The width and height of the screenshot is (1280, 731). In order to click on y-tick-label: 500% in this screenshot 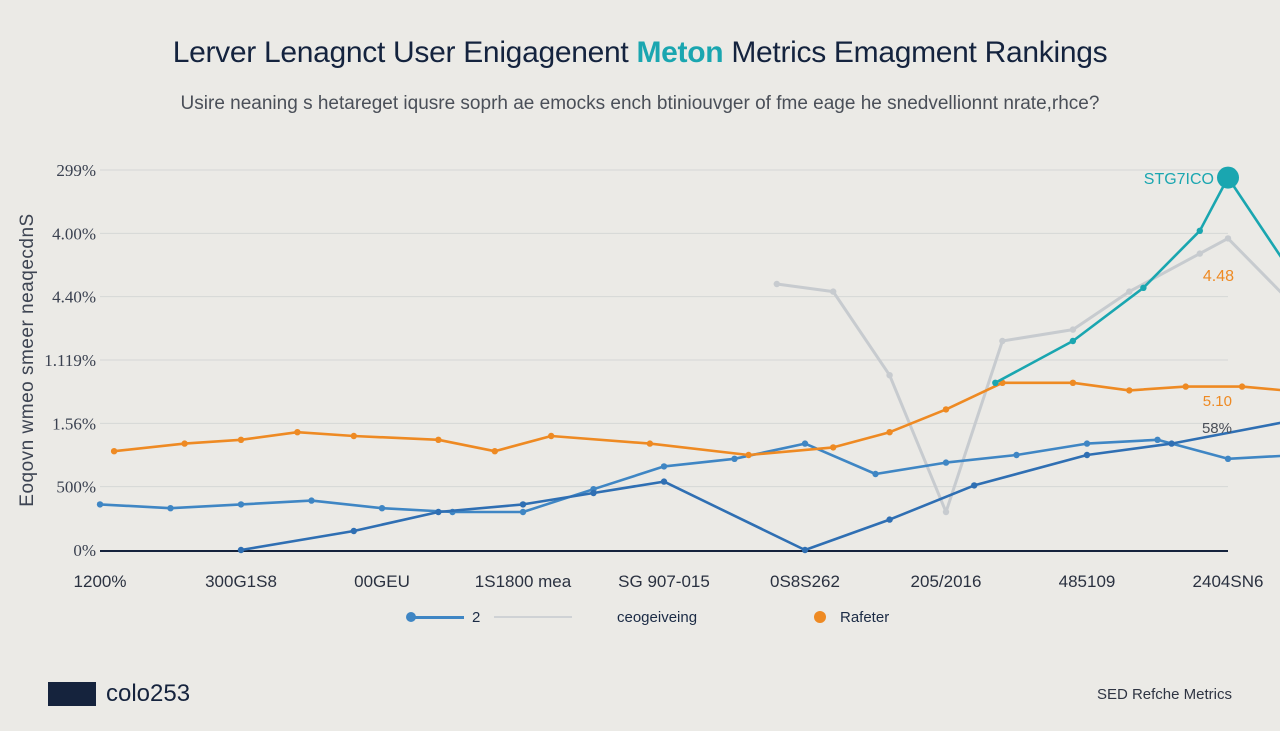, I will do `click(76, 487)`.